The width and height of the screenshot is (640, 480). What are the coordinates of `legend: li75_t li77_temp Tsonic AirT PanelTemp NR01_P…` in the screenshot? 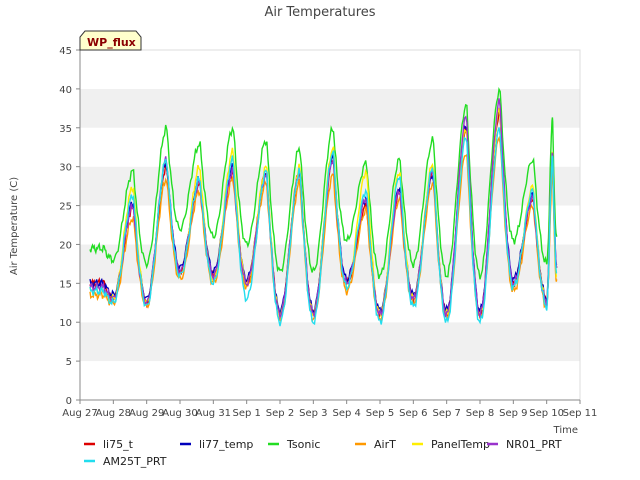 It's located at (323, 453).